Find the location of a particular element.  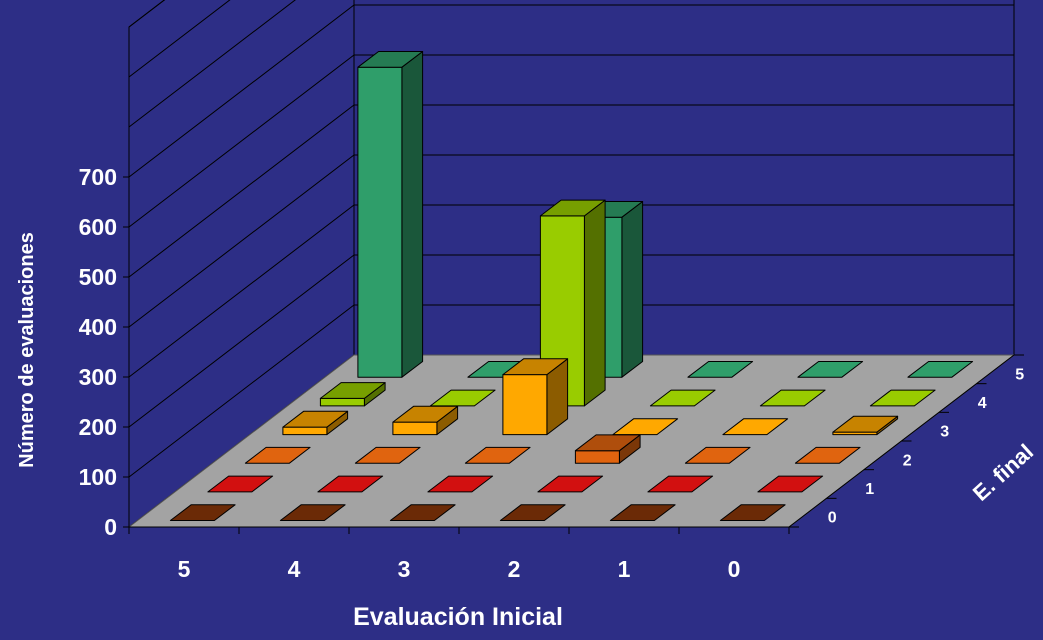

y-tick-label: 300 is located at coordinates (98, 377).